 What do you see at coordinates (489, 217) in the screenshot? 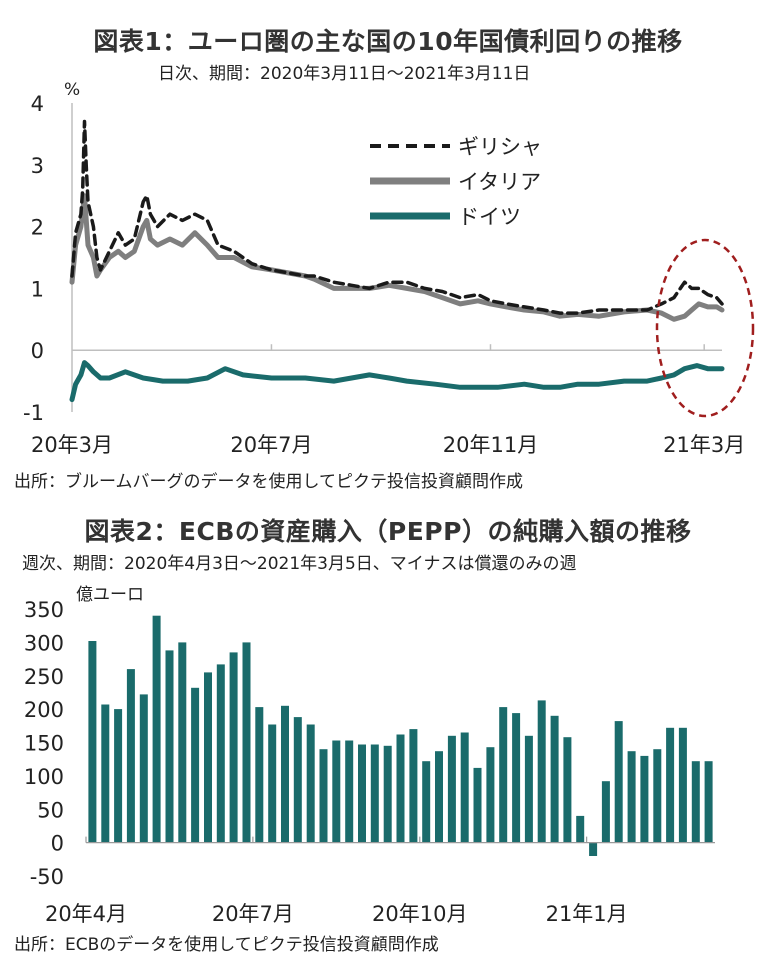
I see `legend-label-2: ドイツ` at bounding box center [489, 217].